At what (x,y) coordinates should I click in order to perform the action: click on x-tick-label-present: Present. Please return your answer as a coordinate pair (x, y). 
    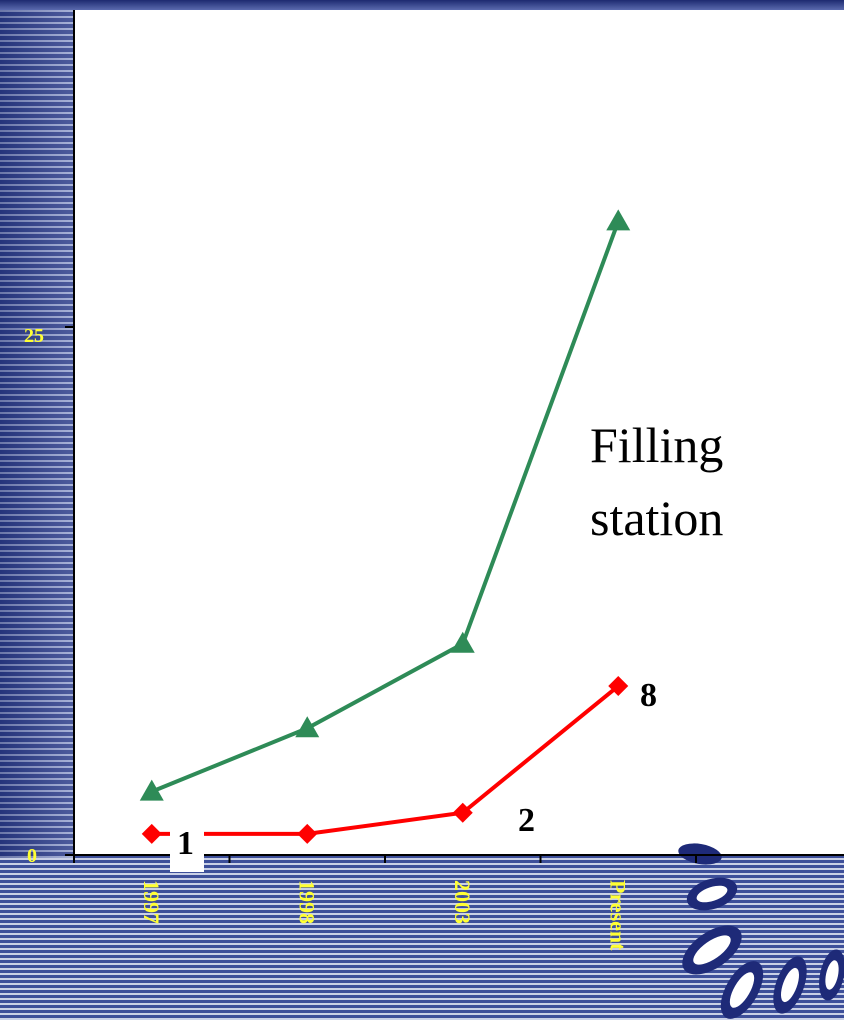
    Looking at the image, I should click on (617, 915).